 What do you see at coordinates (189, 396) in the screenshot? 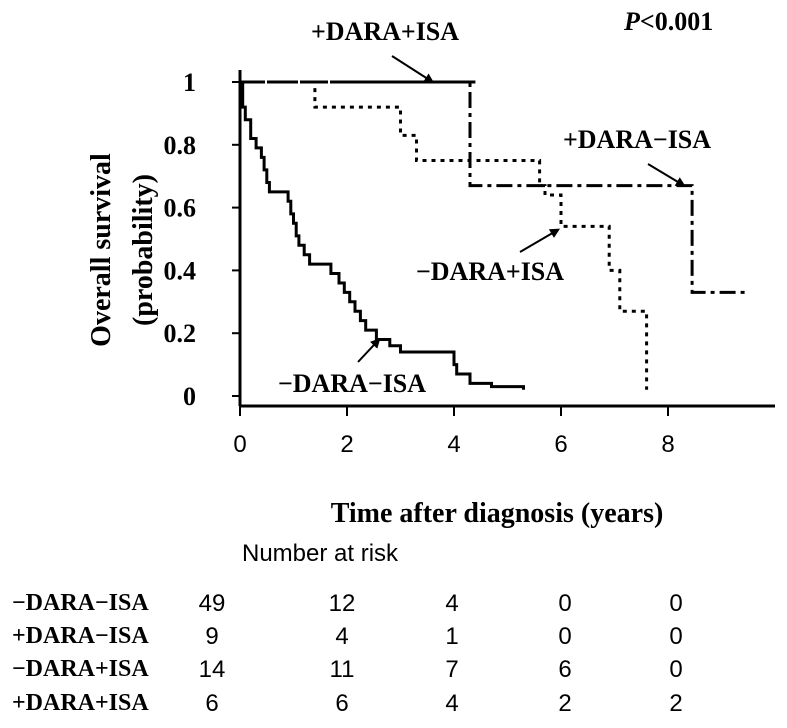
I see `y-tick-label: 0` at bounding box center [189, 396].